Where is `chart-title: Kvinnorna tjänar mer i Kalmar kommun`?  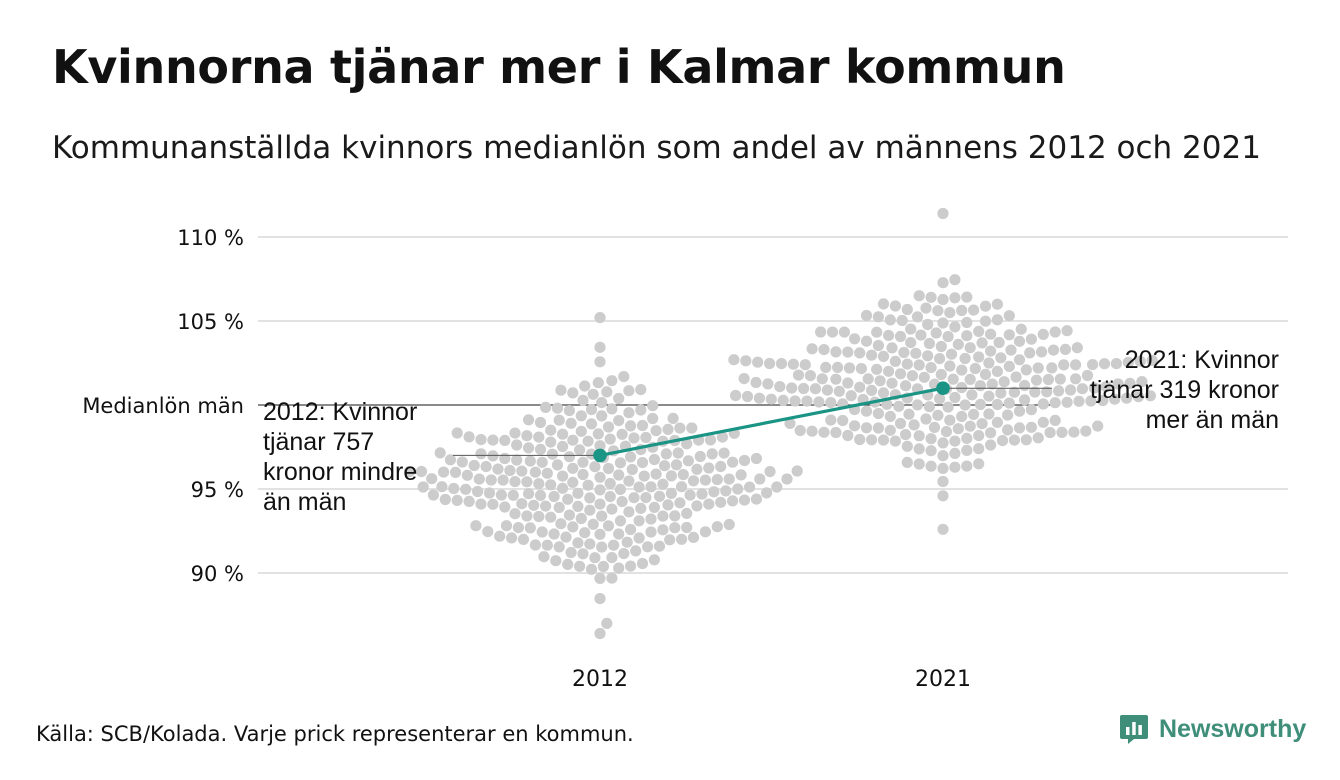 chart-title: Kvinnorna tjänar mer i Kalmar kommun is located at coordinates (559, 67).